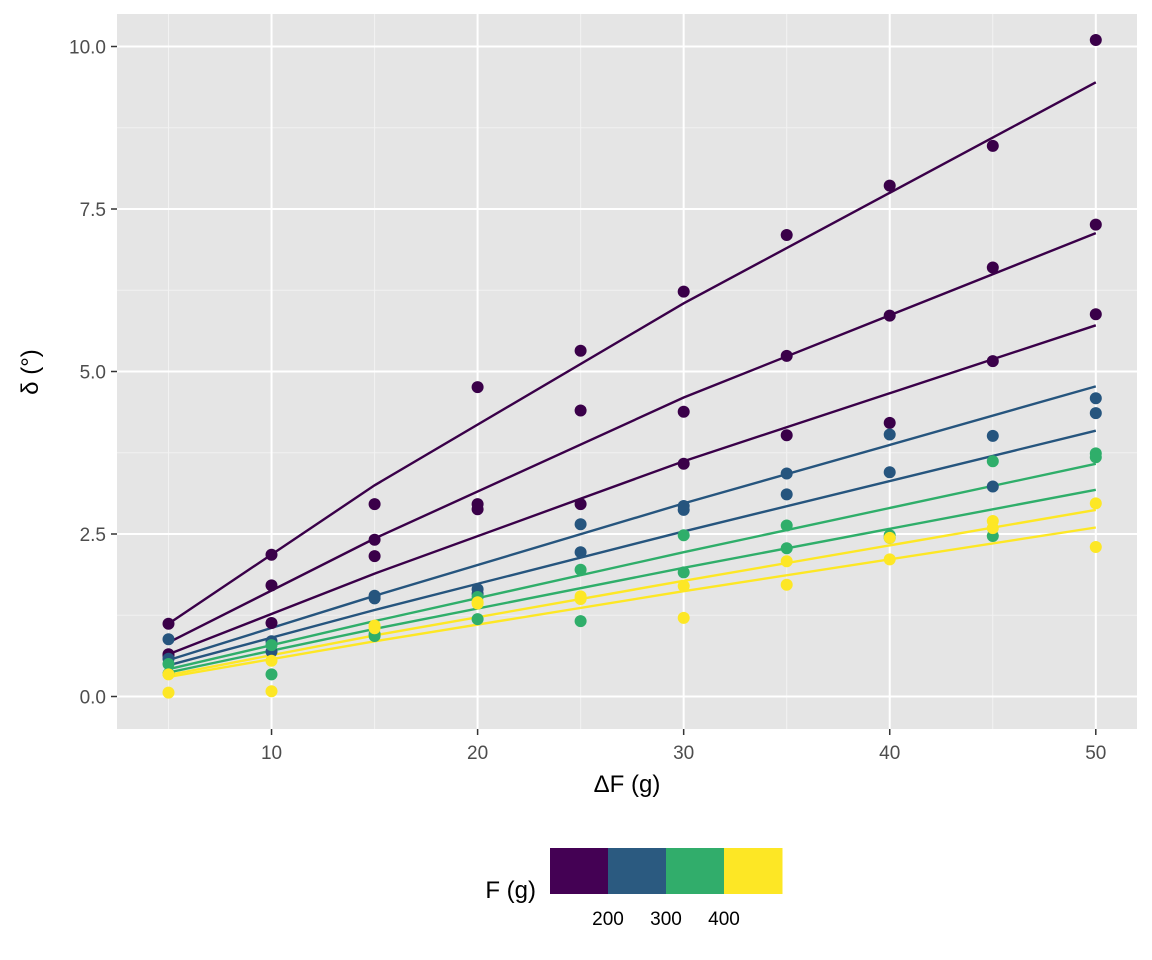 This screenshot has height=960, width=1152. I want to click on y-axis-ticks: 0.0 2.5 5.0 7.5 10.0, so click(93, 373).